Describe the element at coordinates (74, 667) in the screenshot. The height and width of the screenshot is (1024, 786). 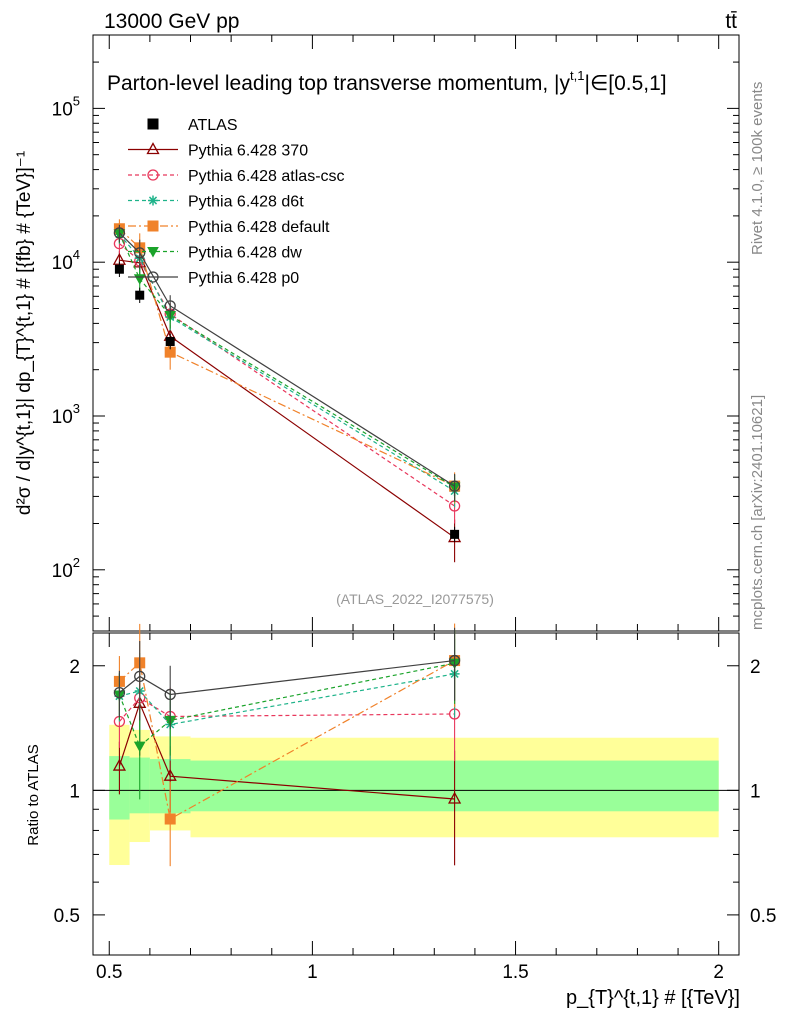
I see `ratio-ytick-label-left: 2` at that location.